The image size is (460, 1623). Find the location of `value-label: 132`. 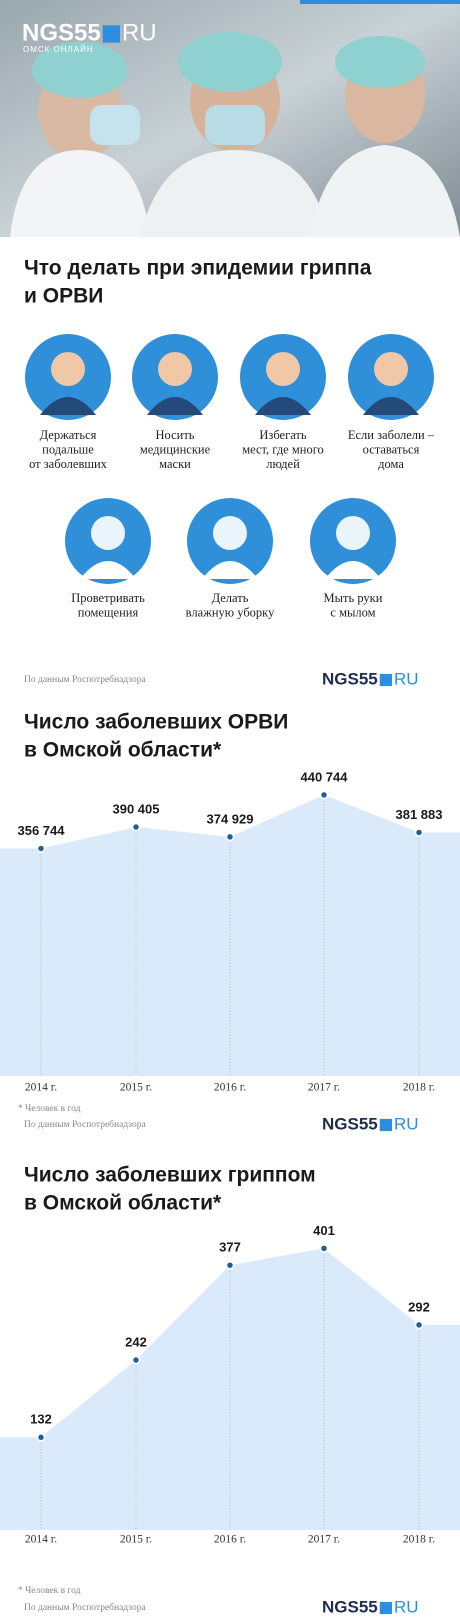

value-label: 132 is located at coordinates (41, 1419).